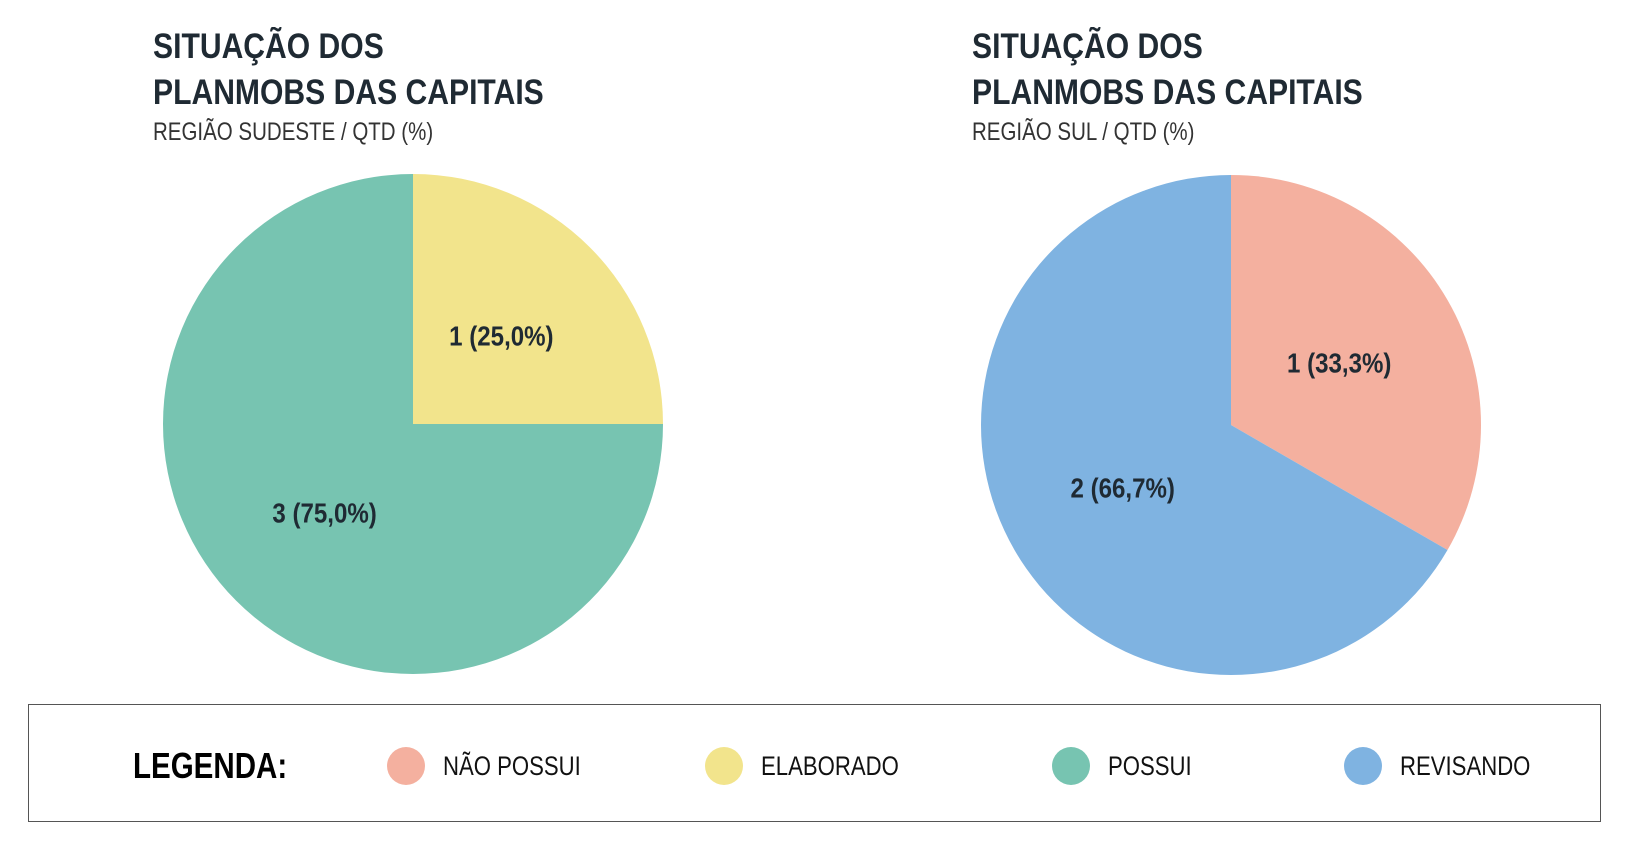 This screenshot has width=1631, height=841. I want to click on data-label: 2 (66,7%), so click(1123, 488).